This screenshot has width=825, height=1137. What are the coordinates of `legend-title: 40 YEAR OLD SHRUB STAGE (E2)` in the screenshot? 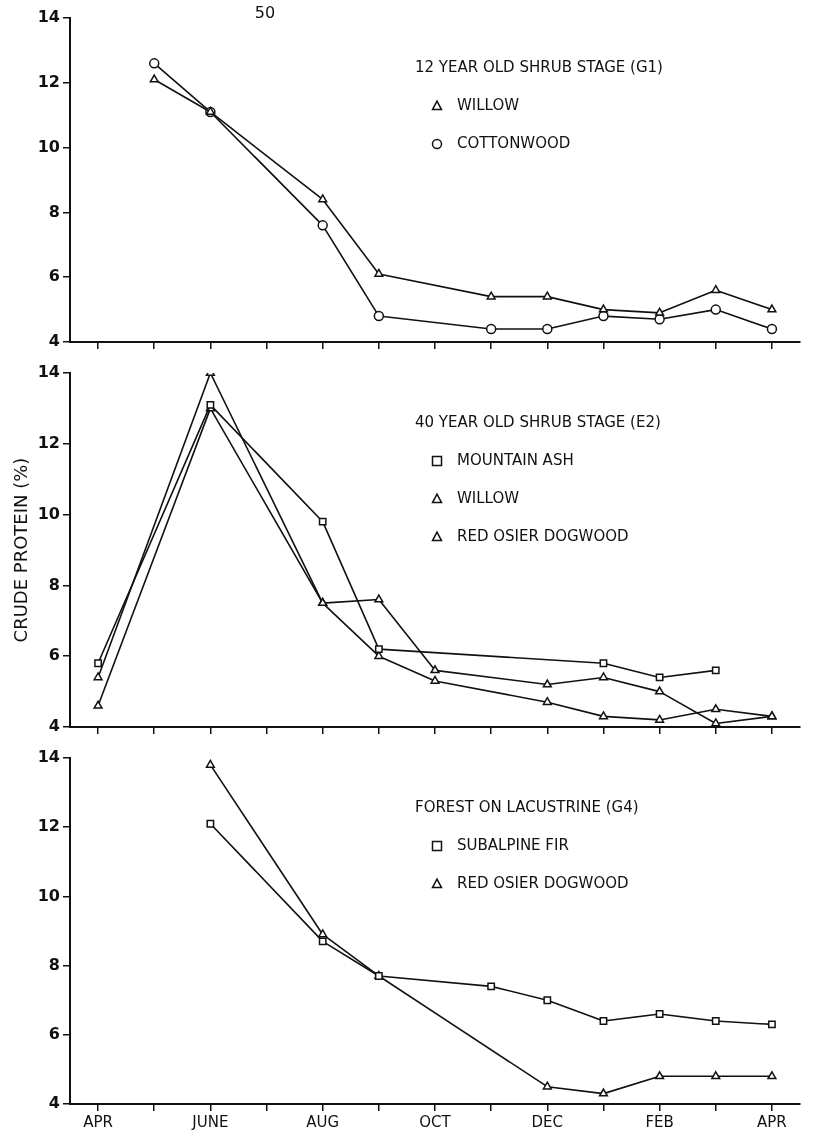 It's located at (538, 421).